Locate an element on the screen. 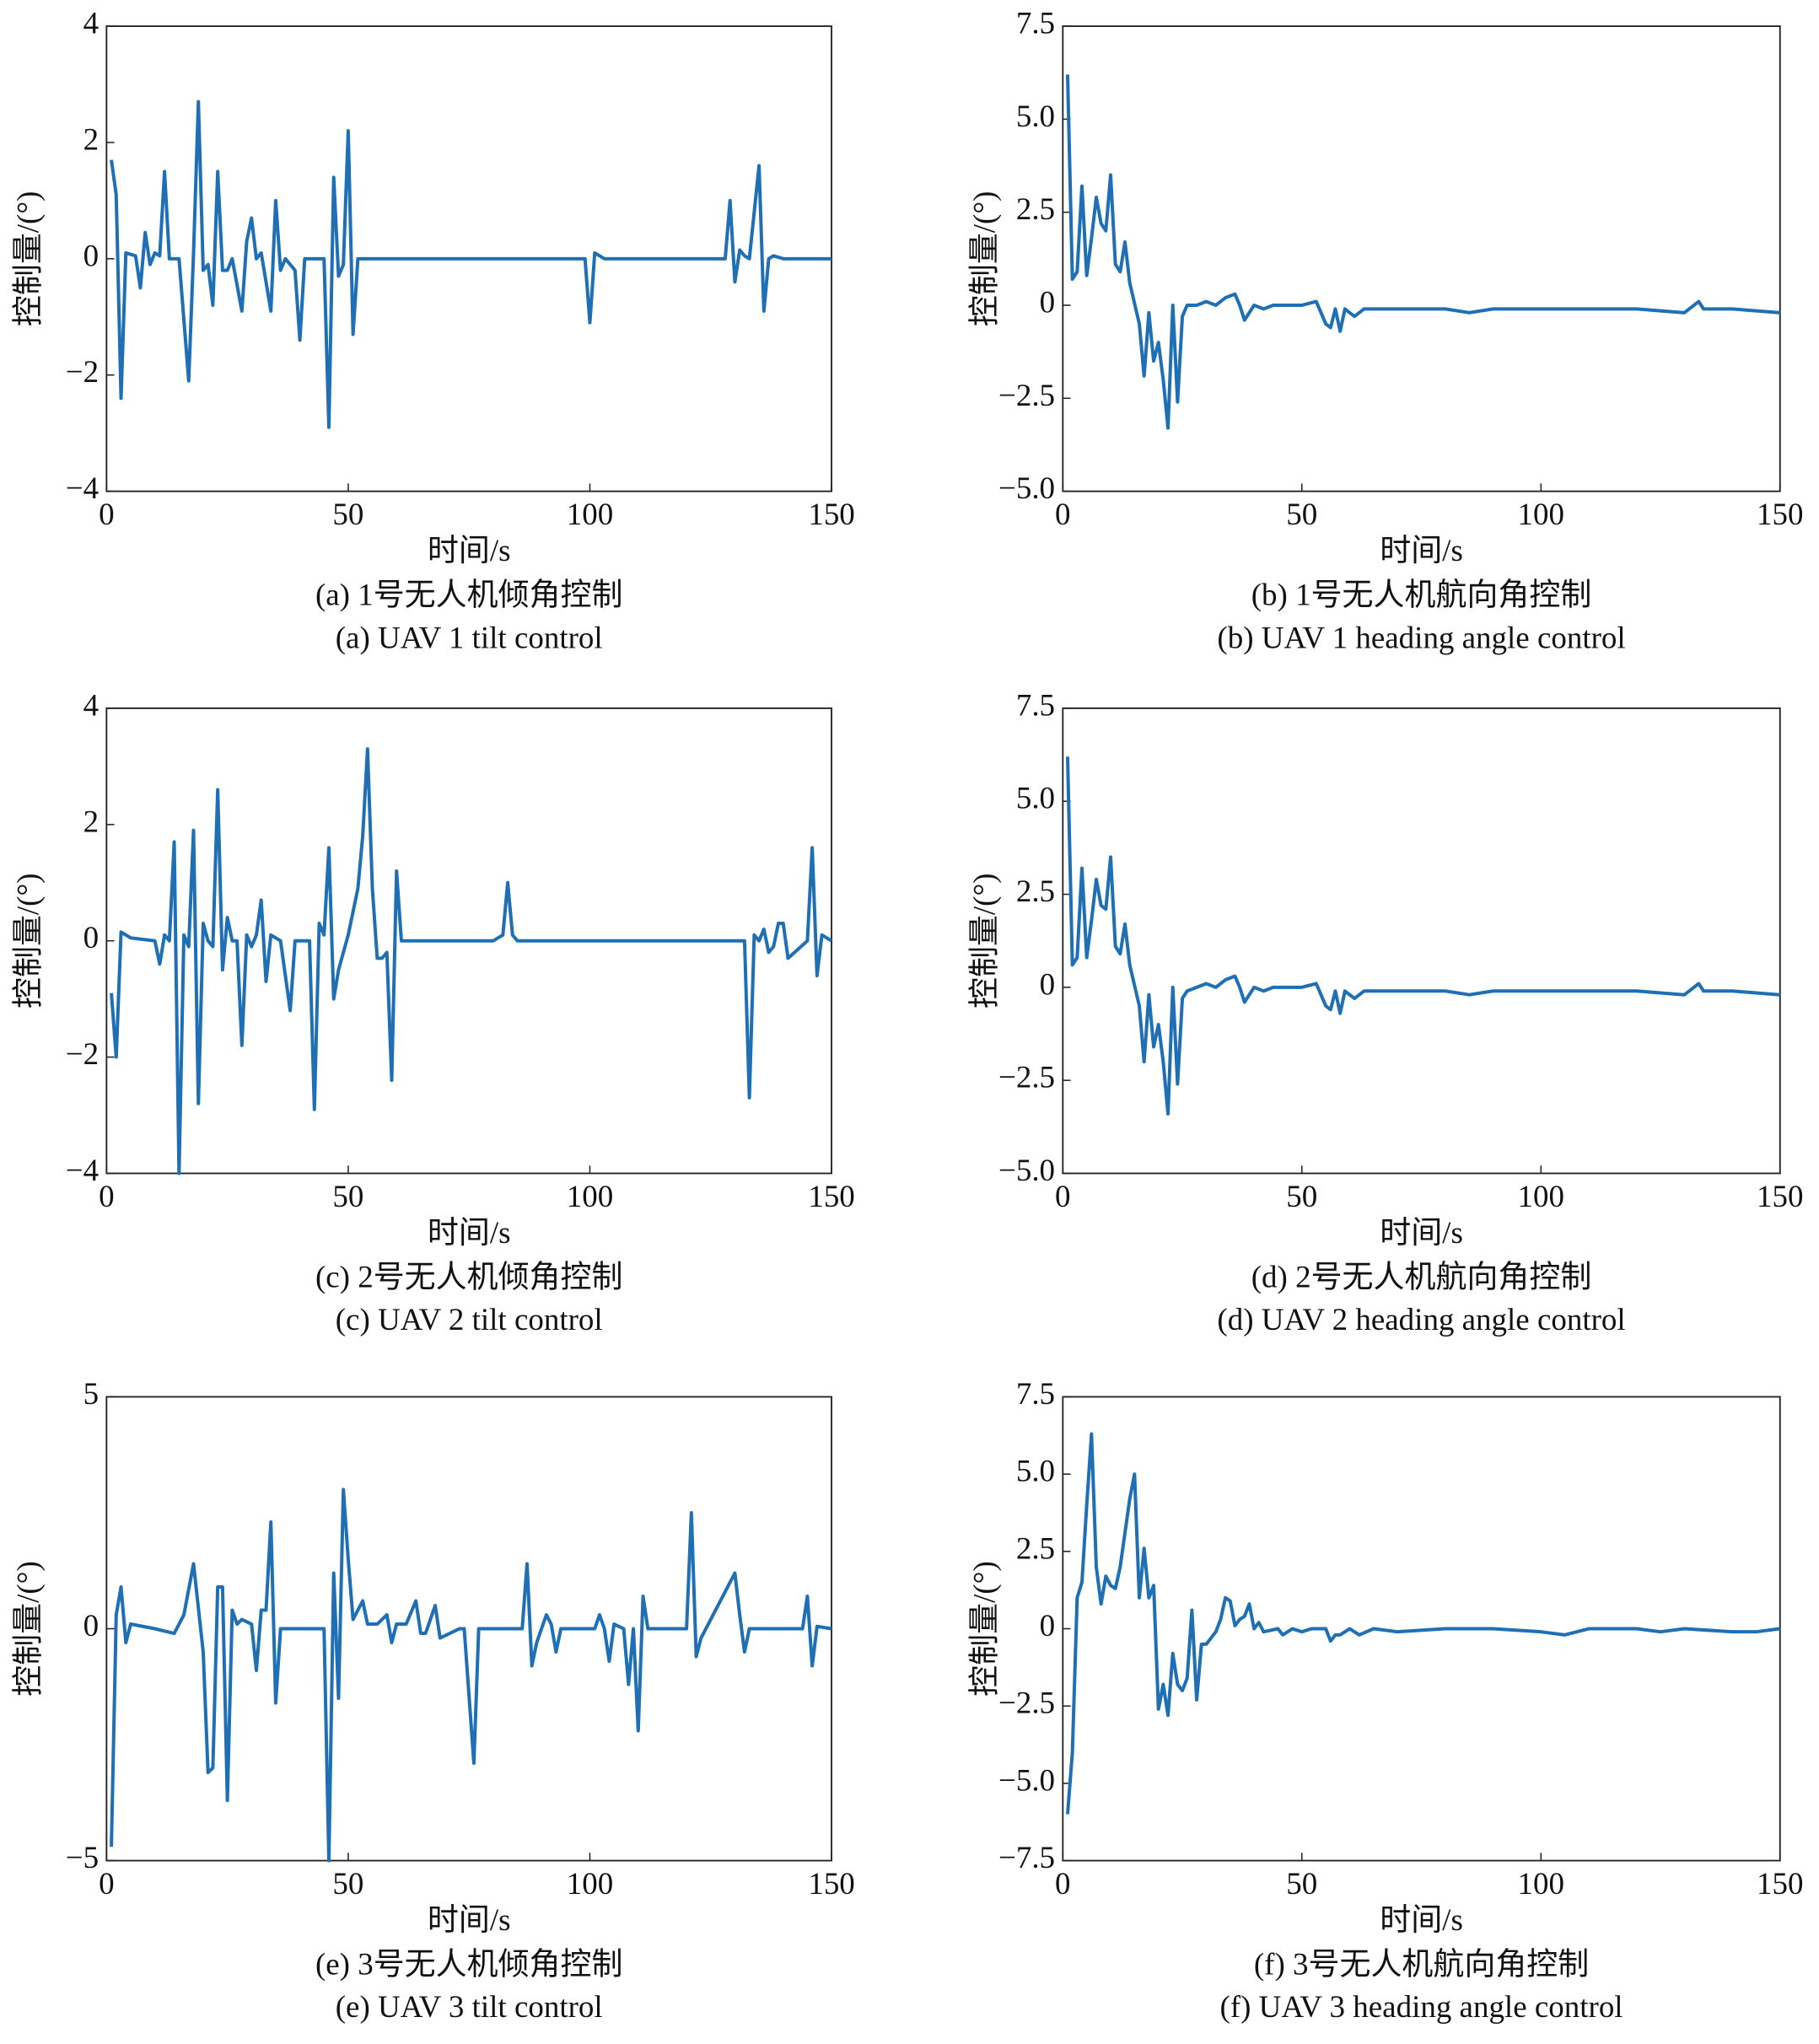 The width and height of the screenshot is (1819, 2044). chart-title: (b) 1号无人机航向角控制 is located at coordinates (1421, 594).